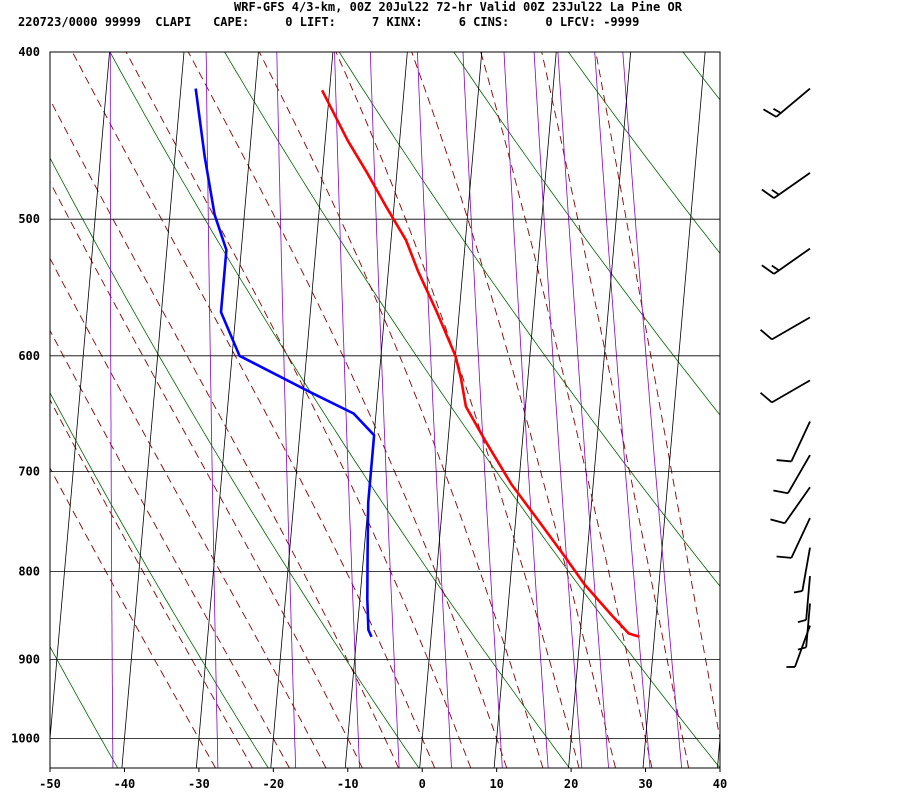 The width and height of the screenshot is (900, 800). Describe the element at coordinates (199, 784) in the screenshot. I see `x-tick-label: -30` at that location.